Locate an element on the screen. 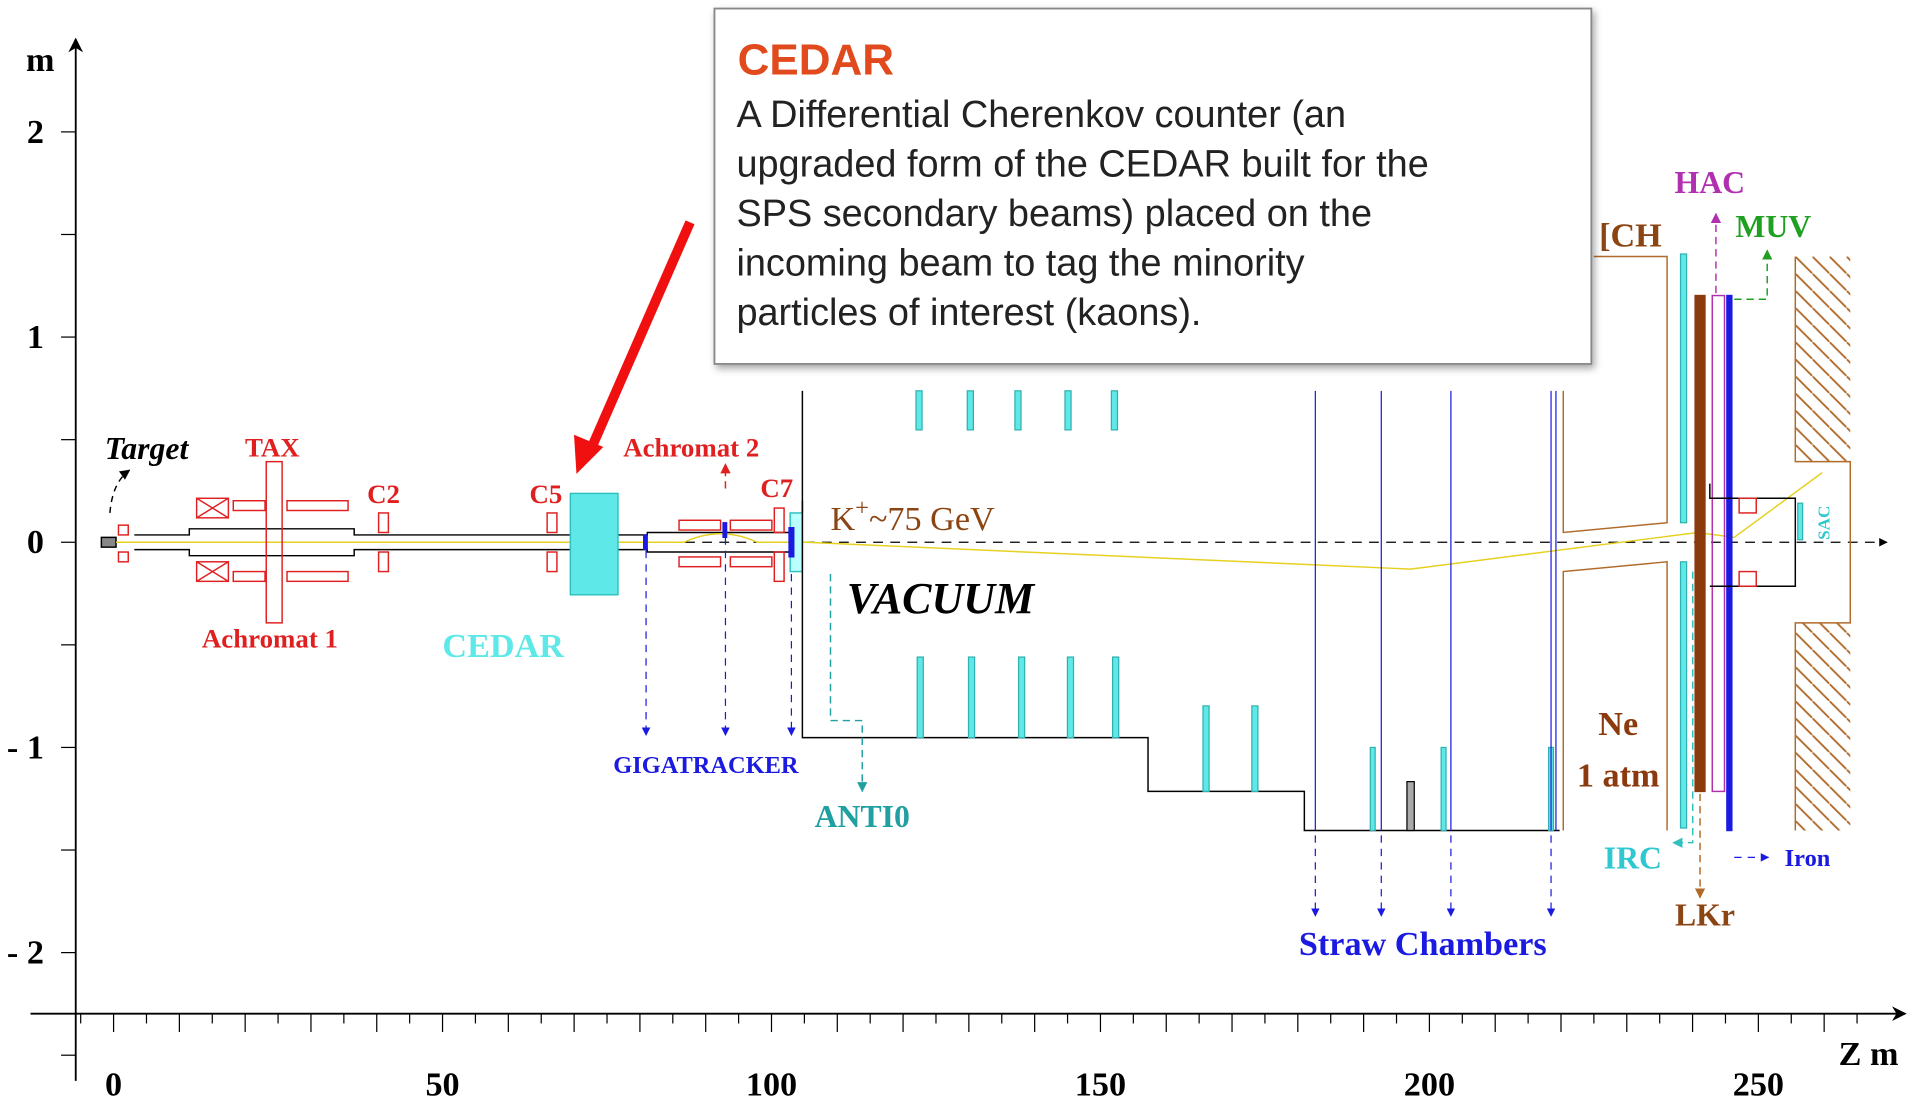  label: Achromat 1 is located at coordinates (270, 638).